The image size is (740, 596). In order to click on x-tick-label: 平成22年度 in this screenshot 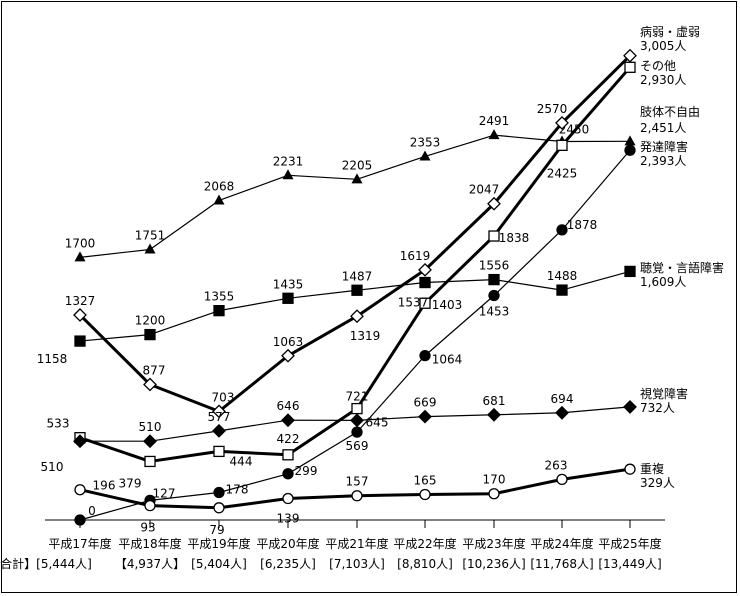, I will do `click(424, 543)`.